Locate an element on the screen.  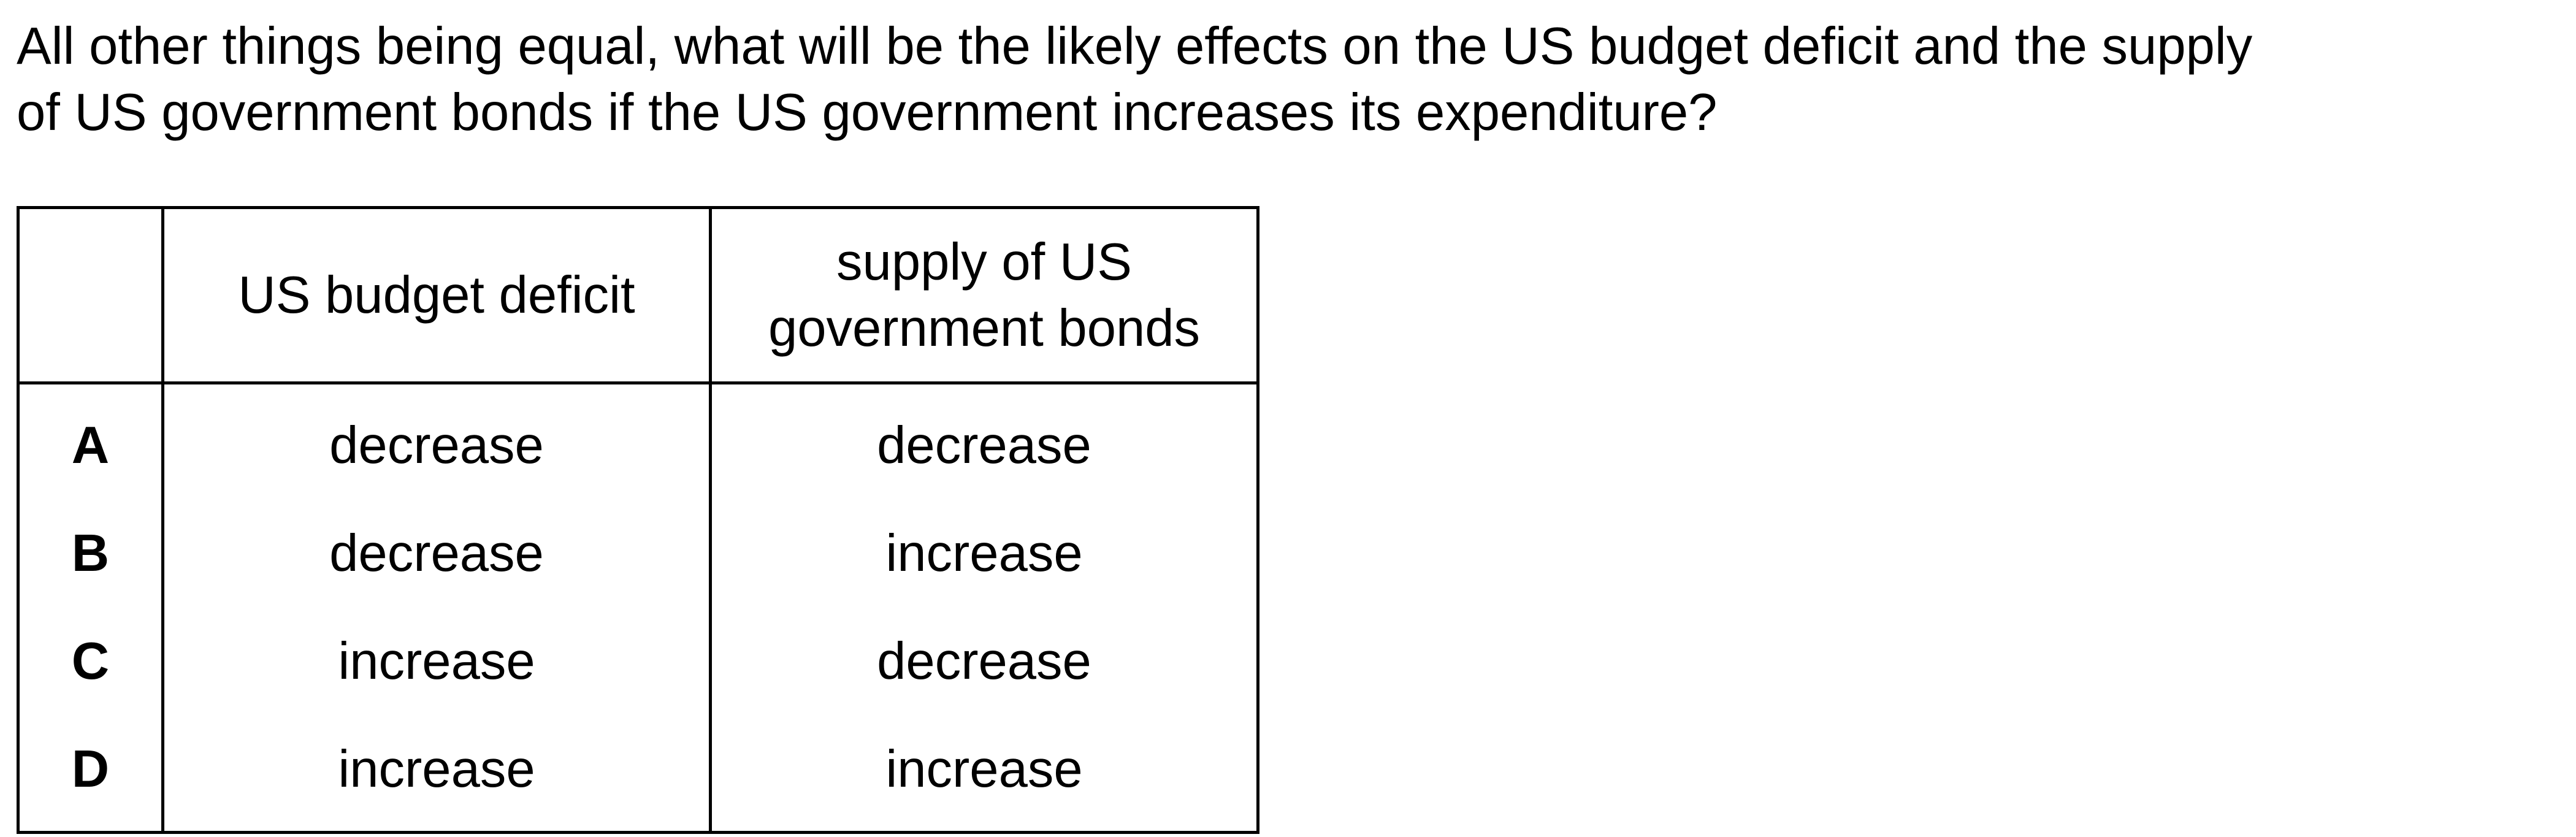
header-supply-line-2: government bonds is located at coordinates (984, 328).